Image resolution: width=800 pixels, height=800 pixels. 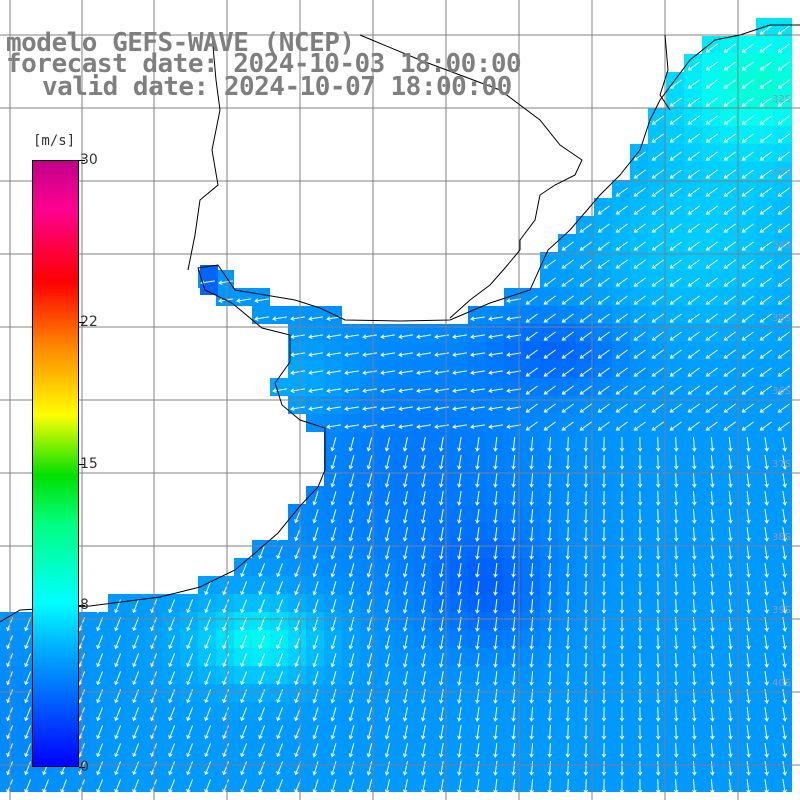 I want to click on colorbar-tick-label: 22, so click(x=89, y=321).